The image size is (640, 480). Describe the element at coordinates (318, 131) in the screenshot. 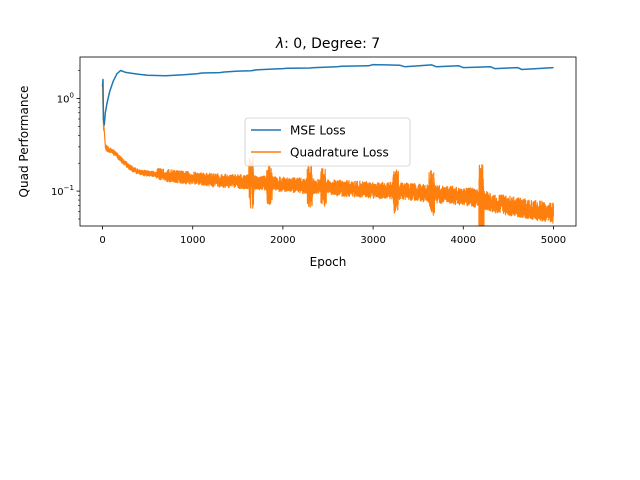

I see `legend-mse-loss-label: MSE Loss` at that location.